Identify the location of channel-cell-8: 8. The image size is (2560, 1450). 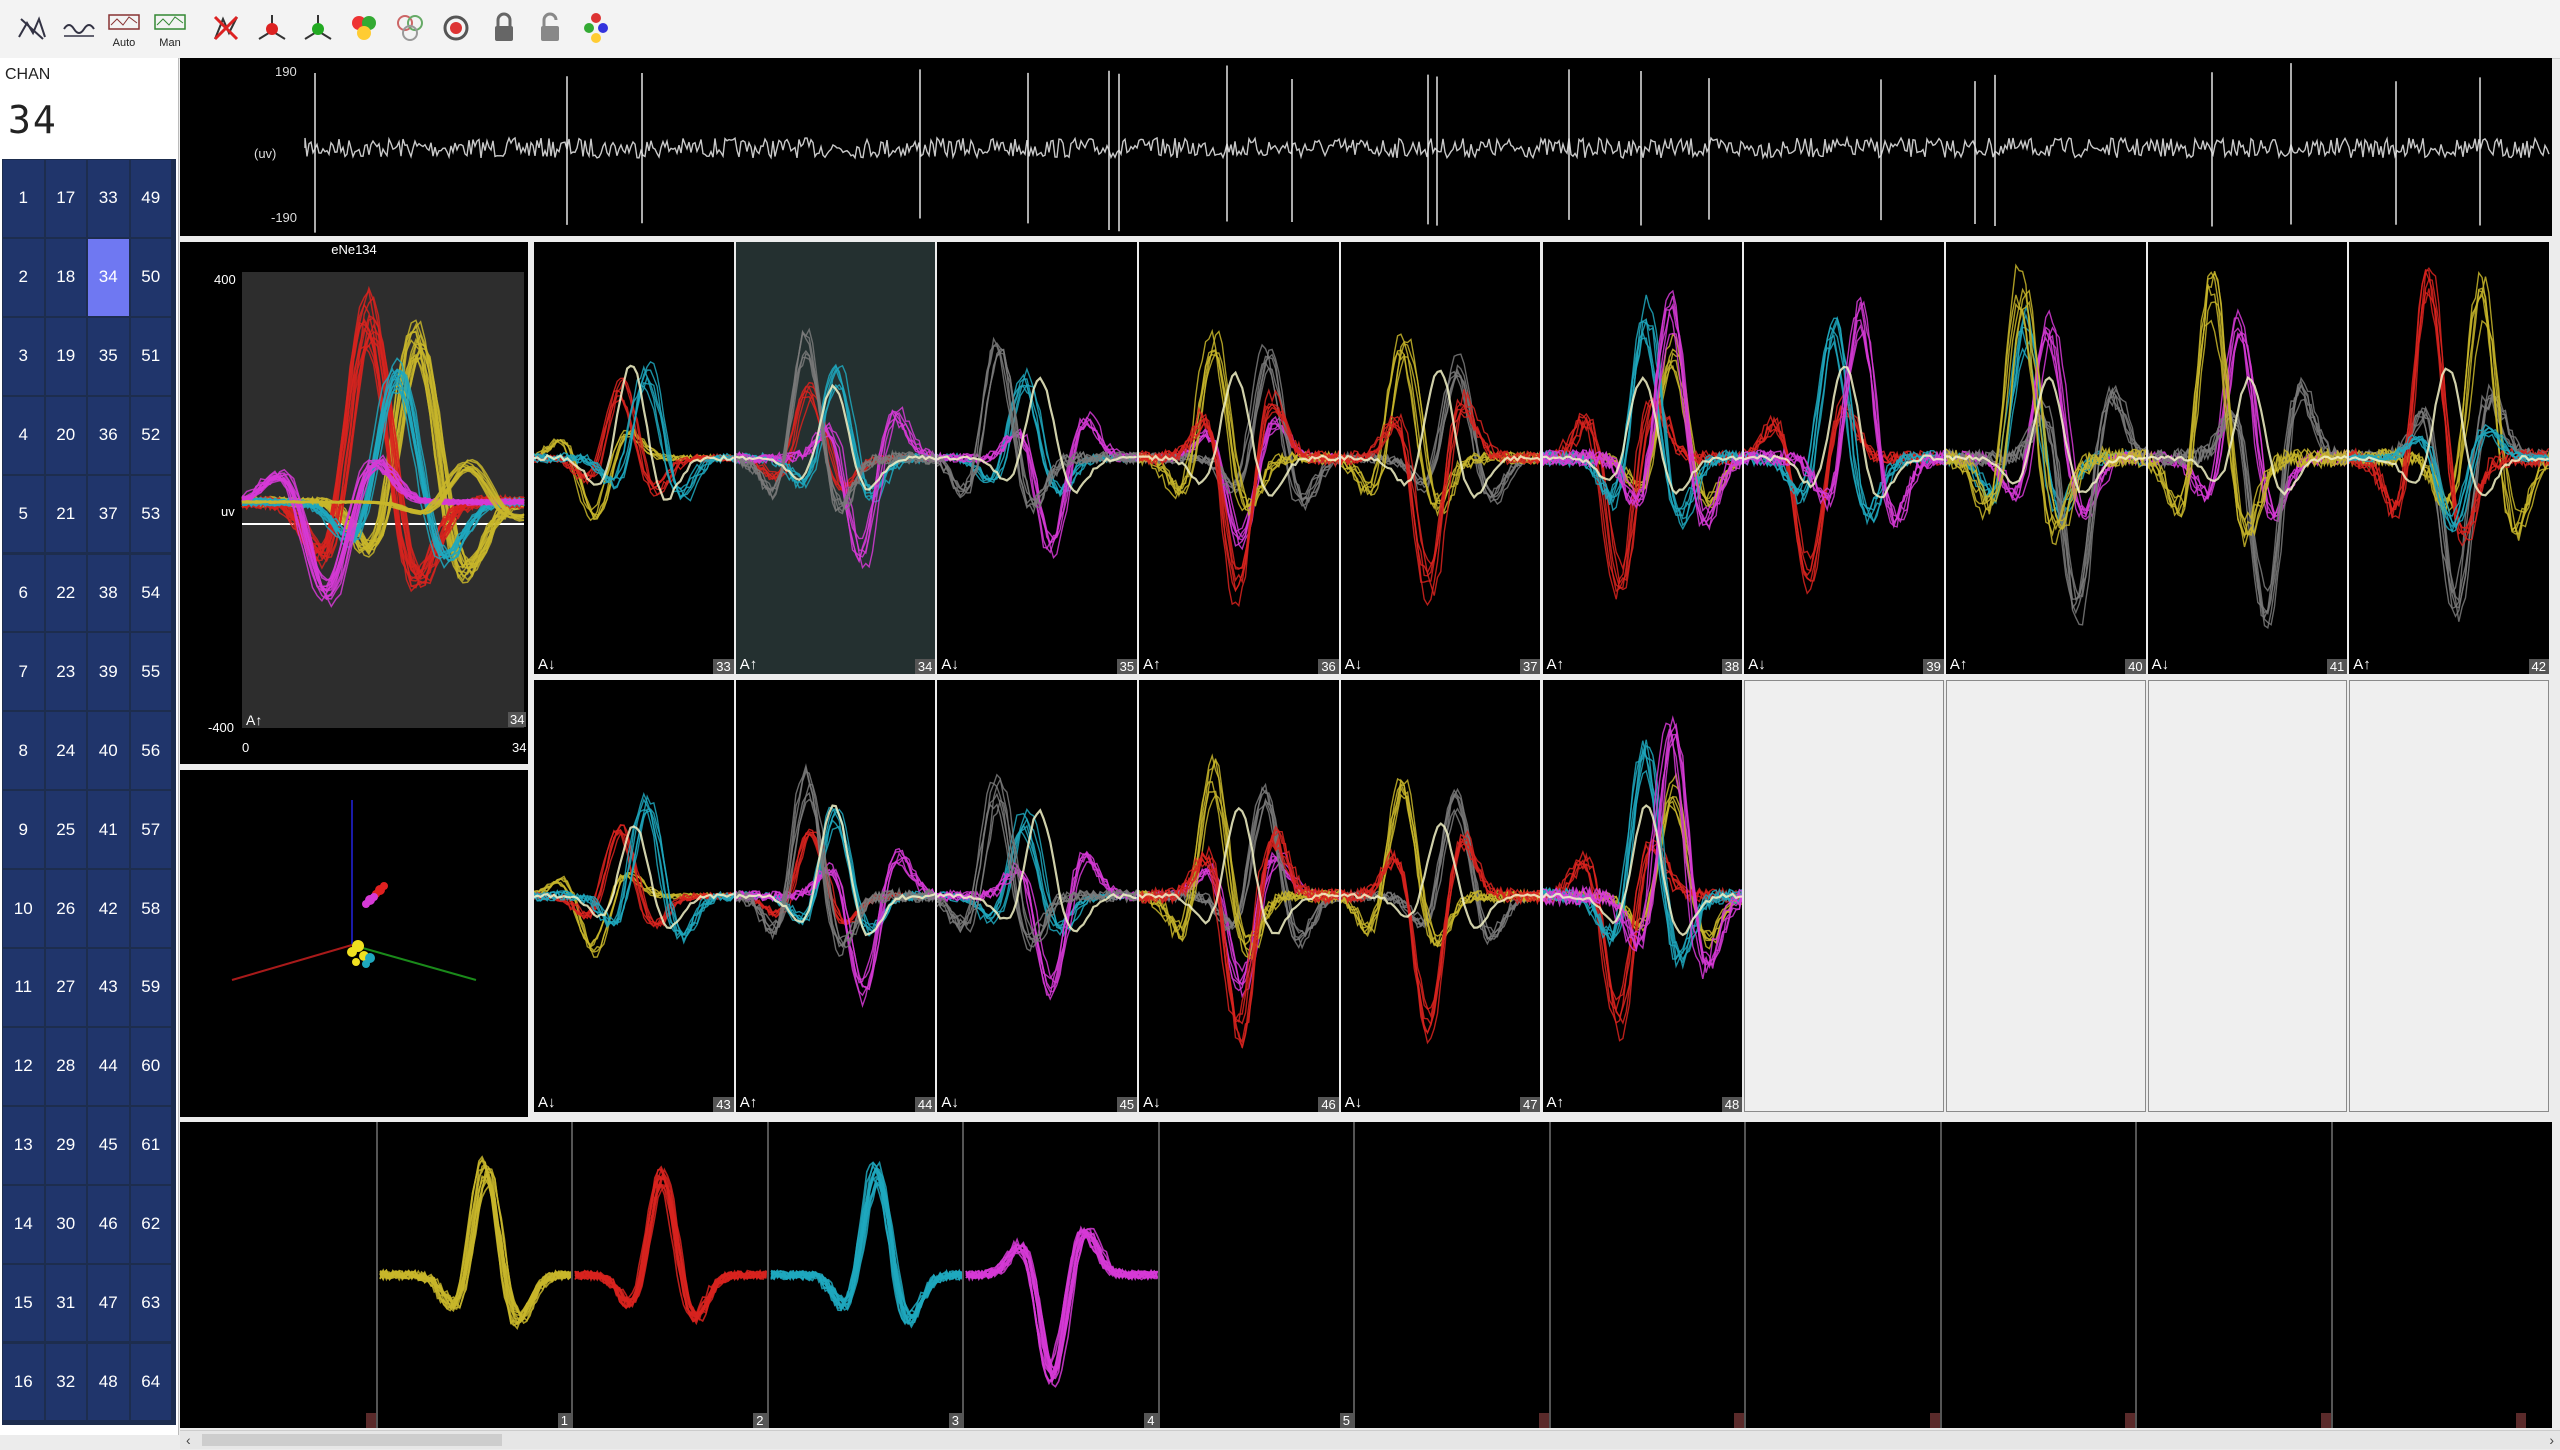
(23, 751).